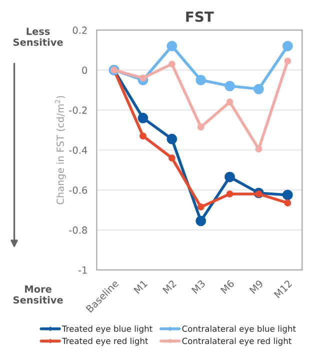  Describe the element at coordinates (239, 329) in the screenshot. I see `legend-label: Contralateral eye blue light` at that location.